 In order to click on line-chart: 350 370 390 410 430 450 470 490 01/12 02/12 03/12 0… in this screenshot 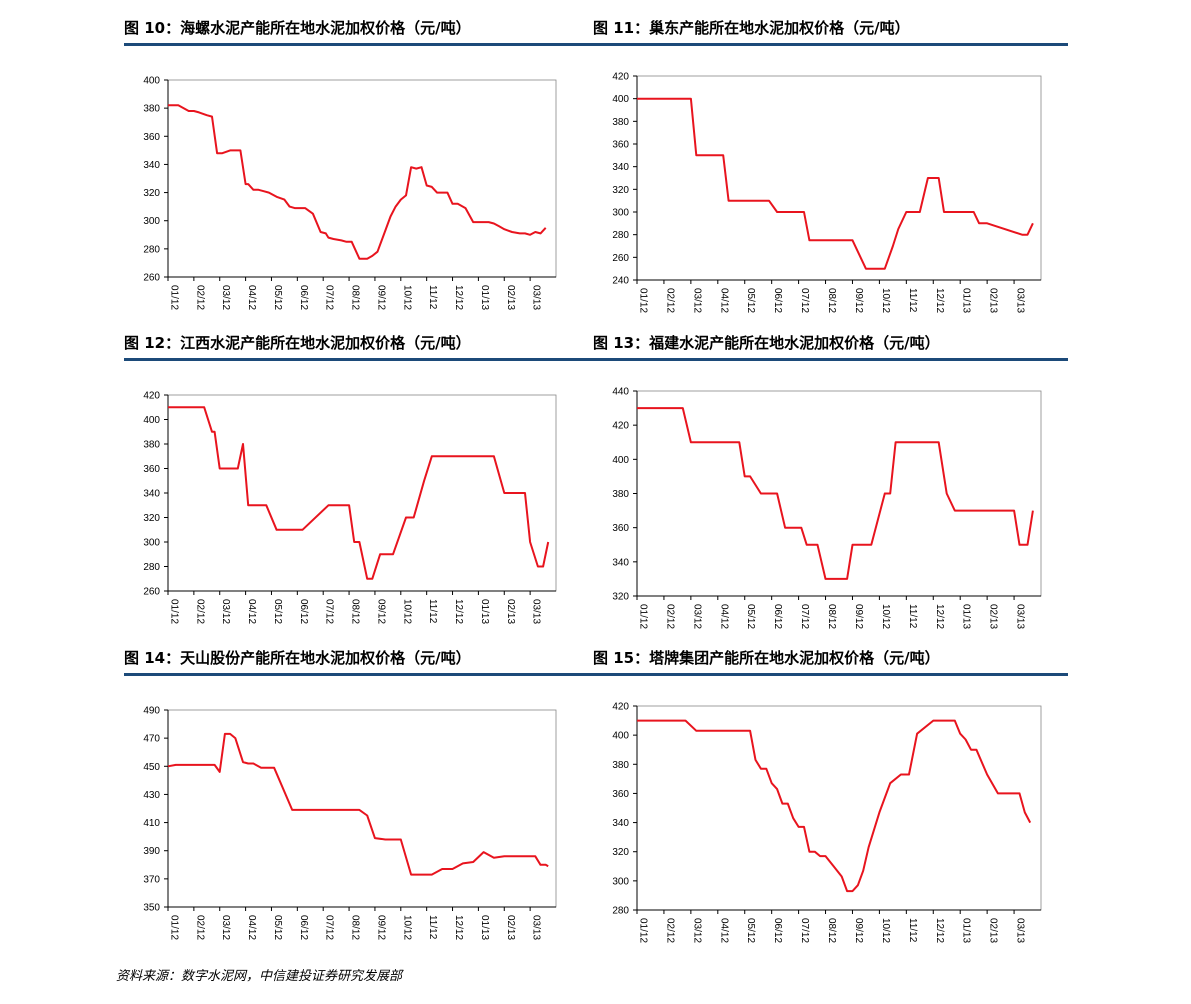, I will do `click(350, 823)`.